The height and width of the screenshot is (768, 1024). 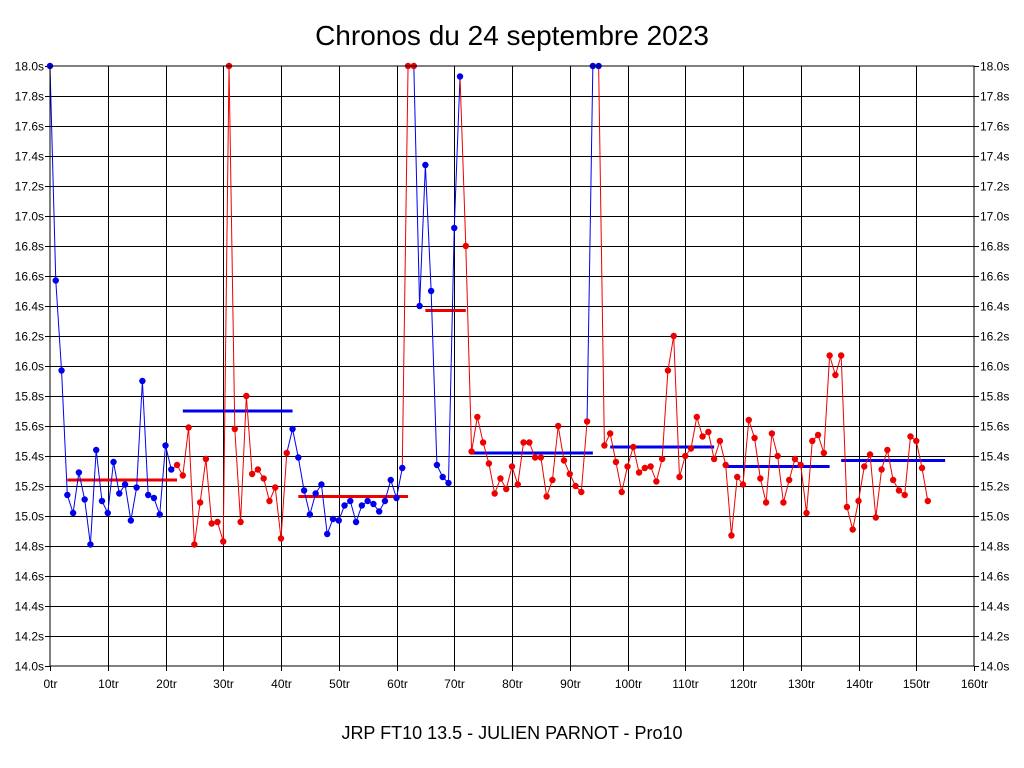 What do you see at coordinates (994, 607) in the screenshot?
I see `y-tick-label-right: 14.4s` at bounding box center [994, 607].